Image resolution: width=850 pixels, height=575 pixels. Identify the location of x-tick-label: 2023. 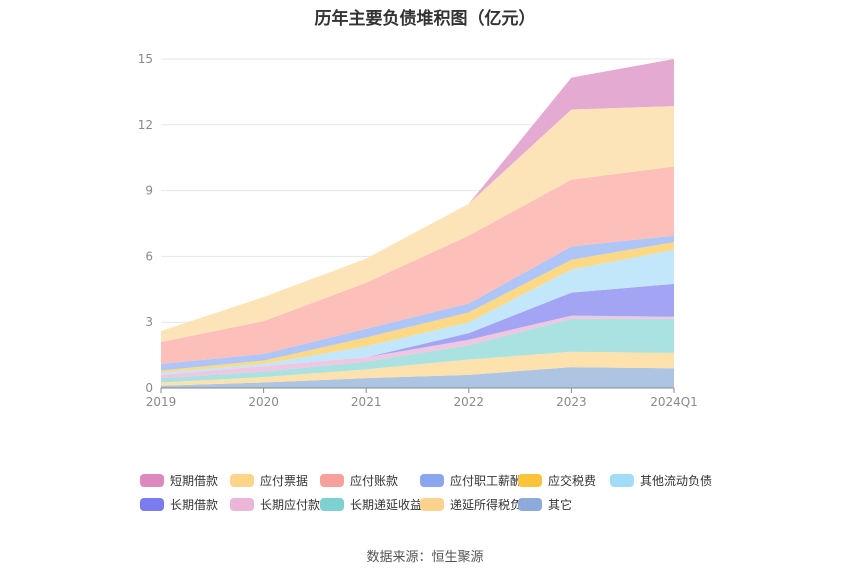
(571, 402).